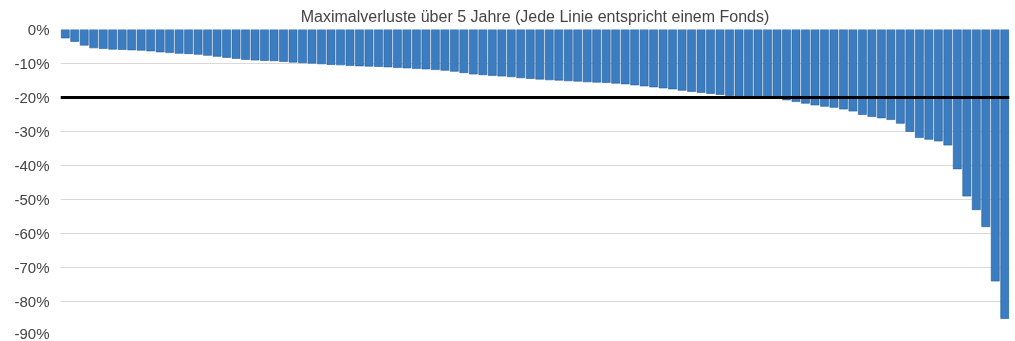 This screenshot has width=1015, height=341. I want to click on y-tick-label: -30%, so click(32, 131).